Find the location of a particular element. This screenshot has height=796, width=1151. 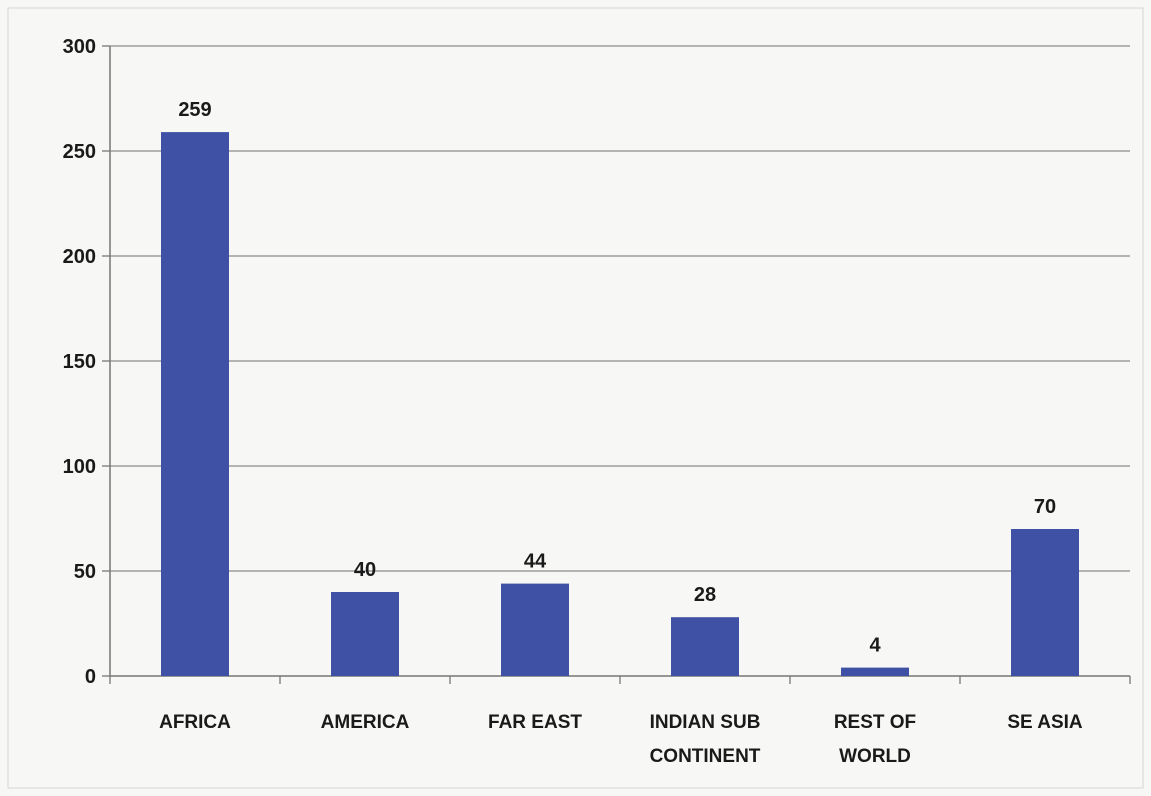

x-category-label: REST OF is located at coordinates (875, 722).